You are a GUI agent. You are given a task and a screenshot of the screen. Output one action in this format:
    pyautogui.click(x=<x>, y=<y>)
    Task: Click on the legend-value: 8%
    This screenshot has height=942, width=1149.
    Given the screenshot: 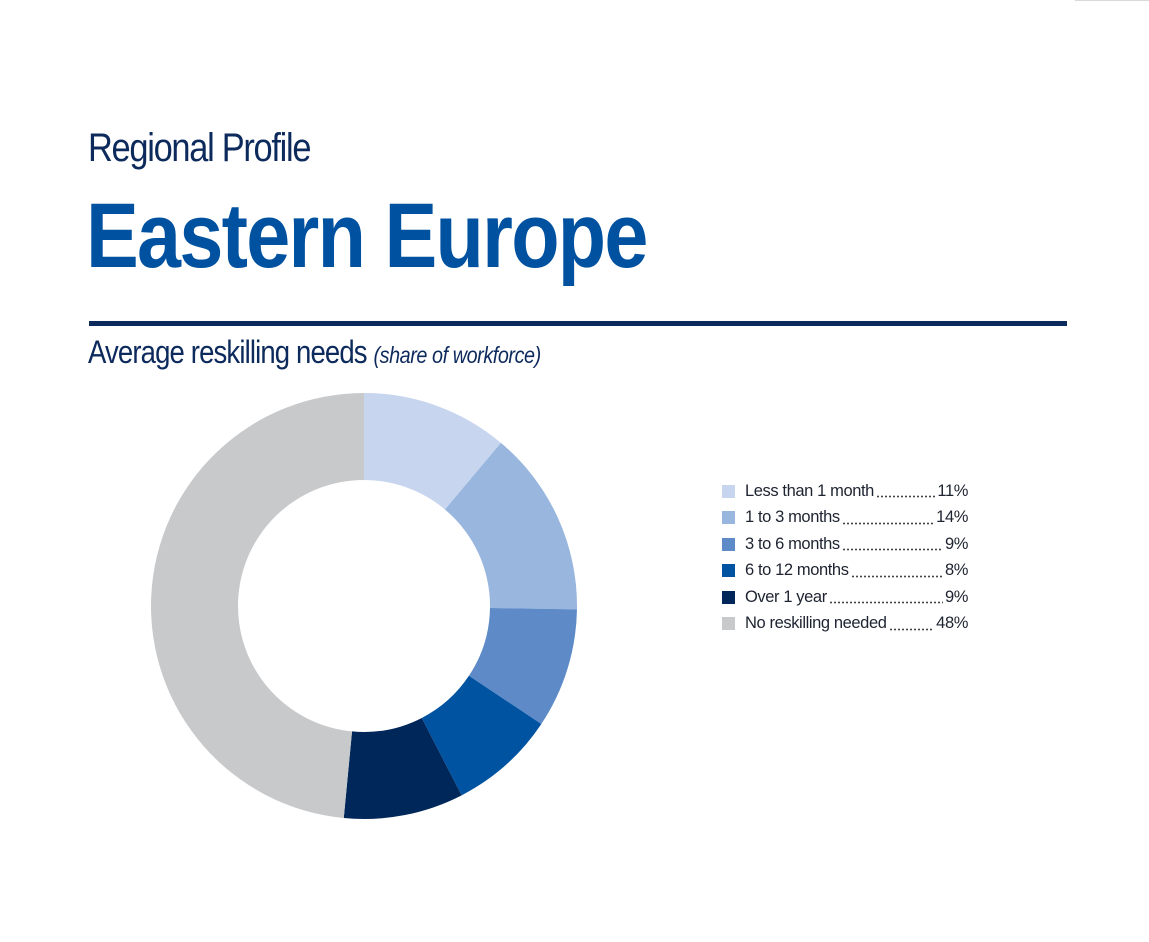 What is the action you would take?
    pyautogui.click(x=956, y=570)
    